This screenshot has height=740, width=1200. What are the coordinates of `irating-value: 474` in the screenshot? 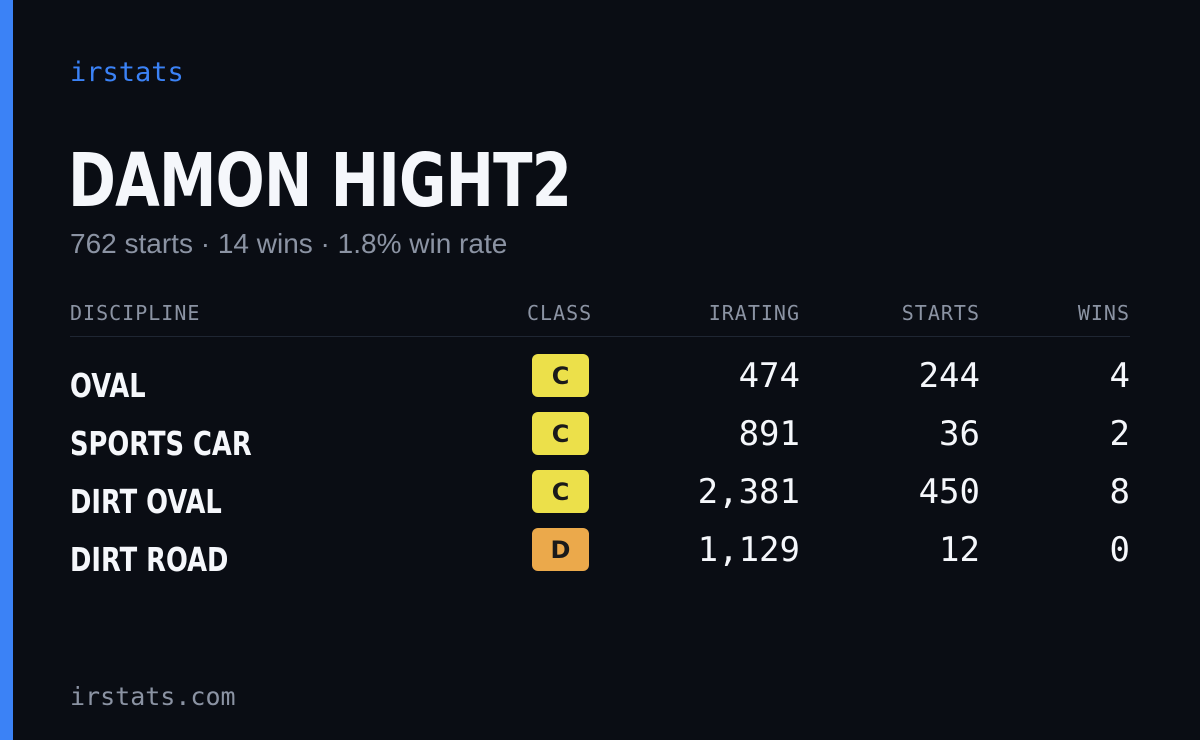 It's located at (769, 376).